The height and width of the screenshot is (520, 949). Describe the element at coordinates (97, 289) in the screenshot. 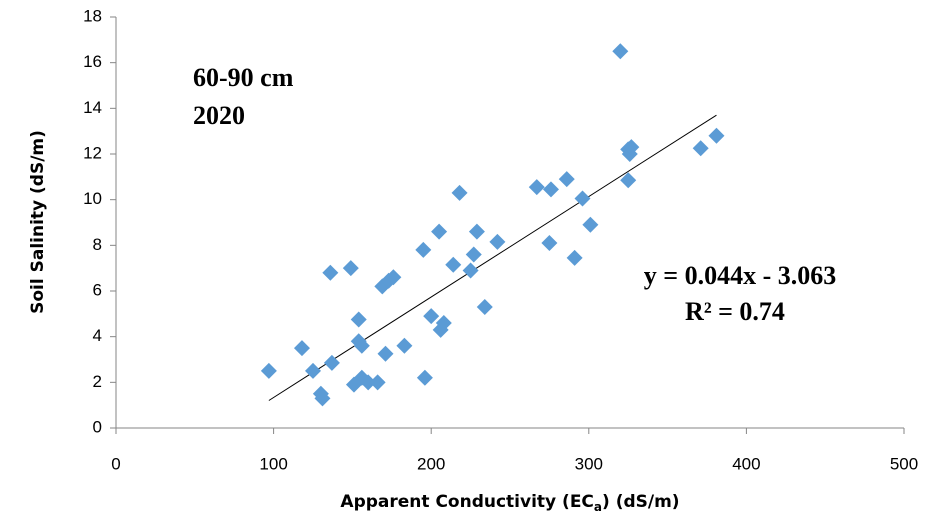

I see `y-tick-label: 6` at that location.